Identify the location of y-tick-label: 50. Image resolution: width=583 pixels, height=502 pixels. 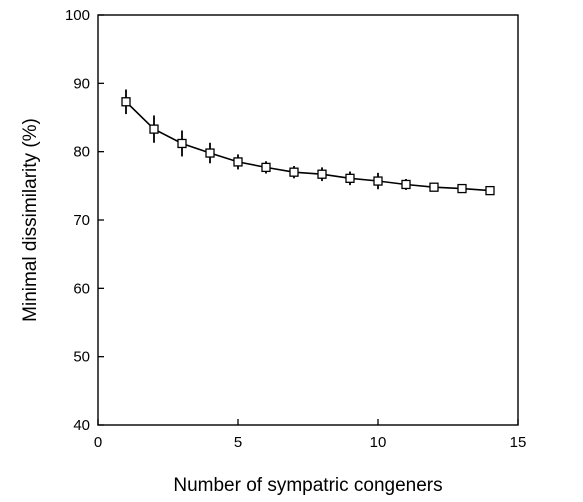
(81, 357).